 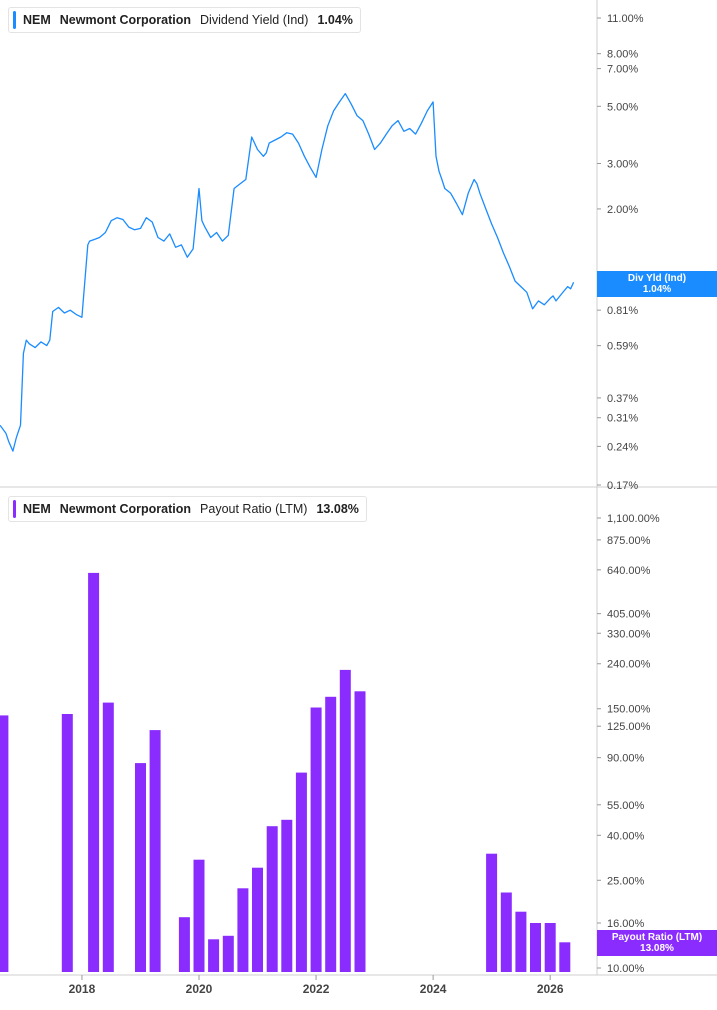 I want to click on y-tick-label: 125.00%, so click(x=629, y=727).